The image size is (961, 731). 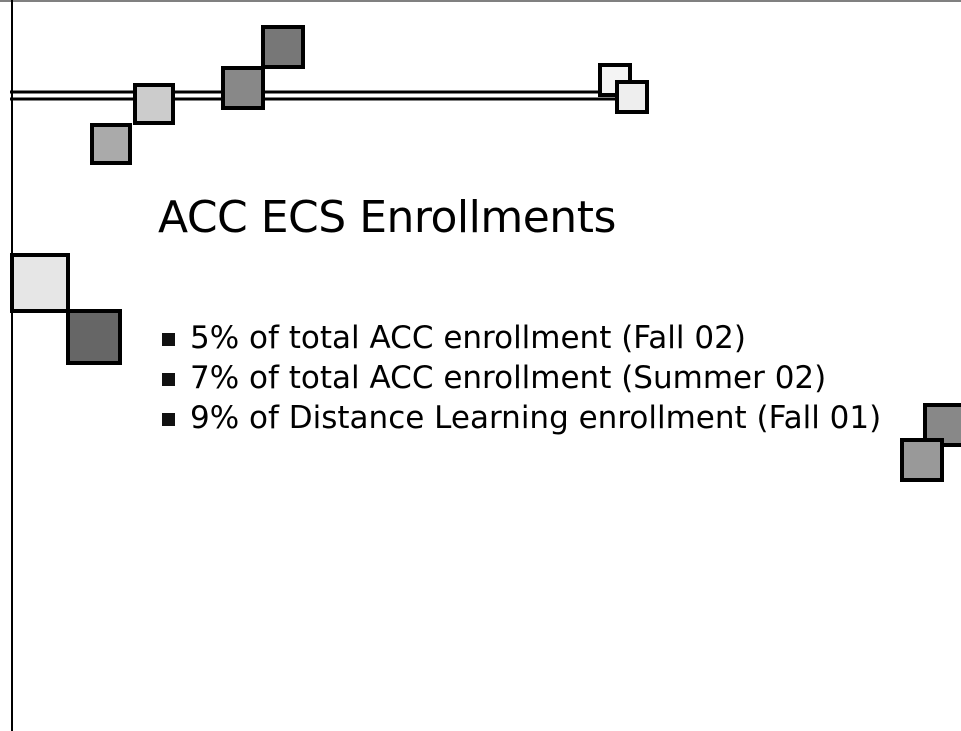 What do you see at coordinates (530, 338) in the screenshot?
I see `bullet: 5% of total ACC enrollment (Fall 02)` at bounding box center [530, 338].